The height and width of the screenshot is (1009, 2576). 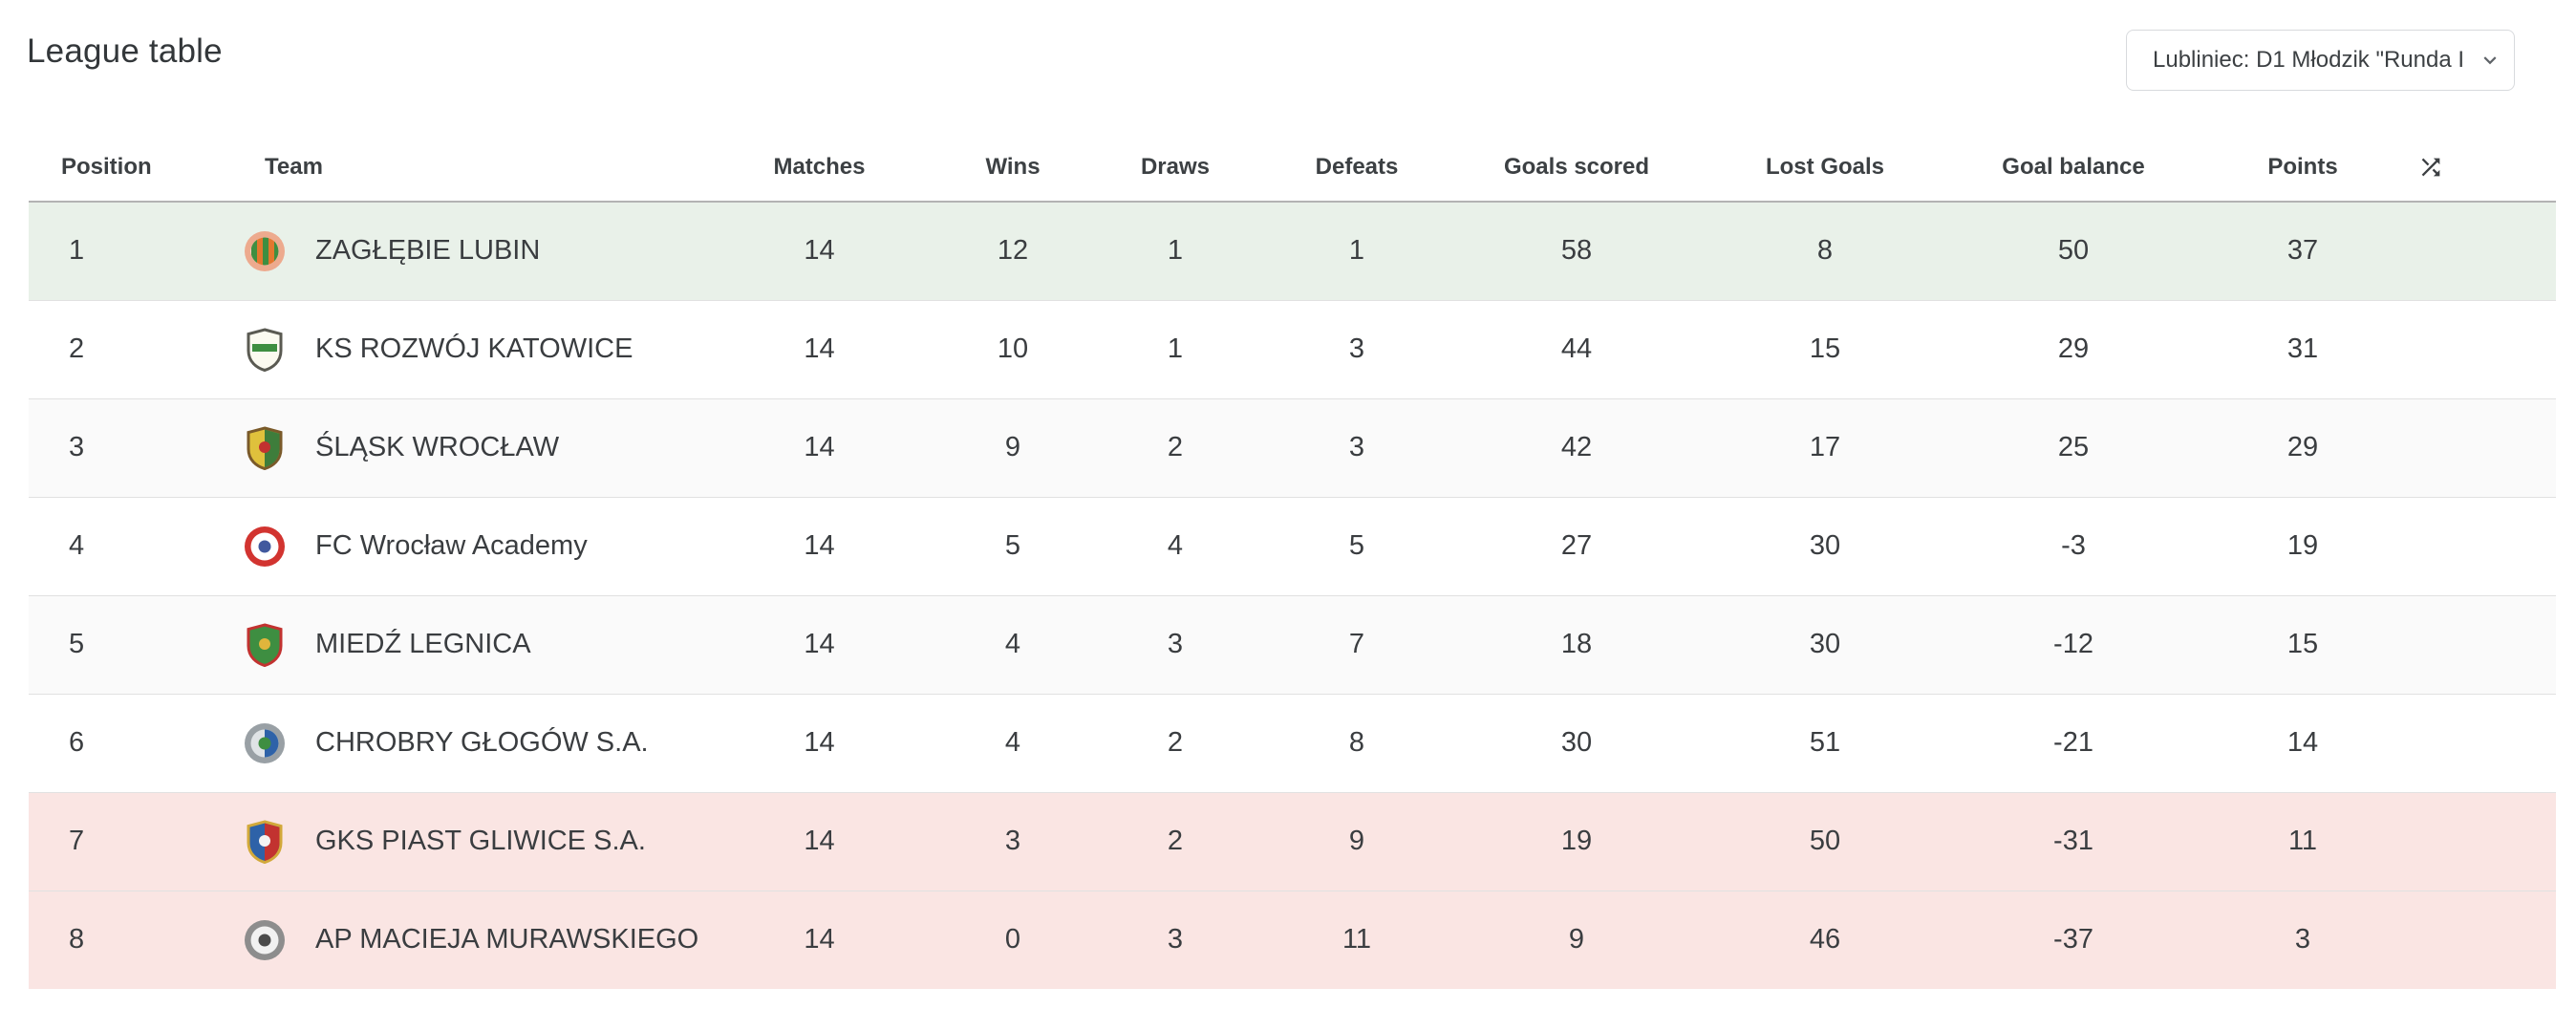 What do you see at coordinates (77, 841) in the screenshot?
I see `position-cell: 7` at bounding box center [77, 841].